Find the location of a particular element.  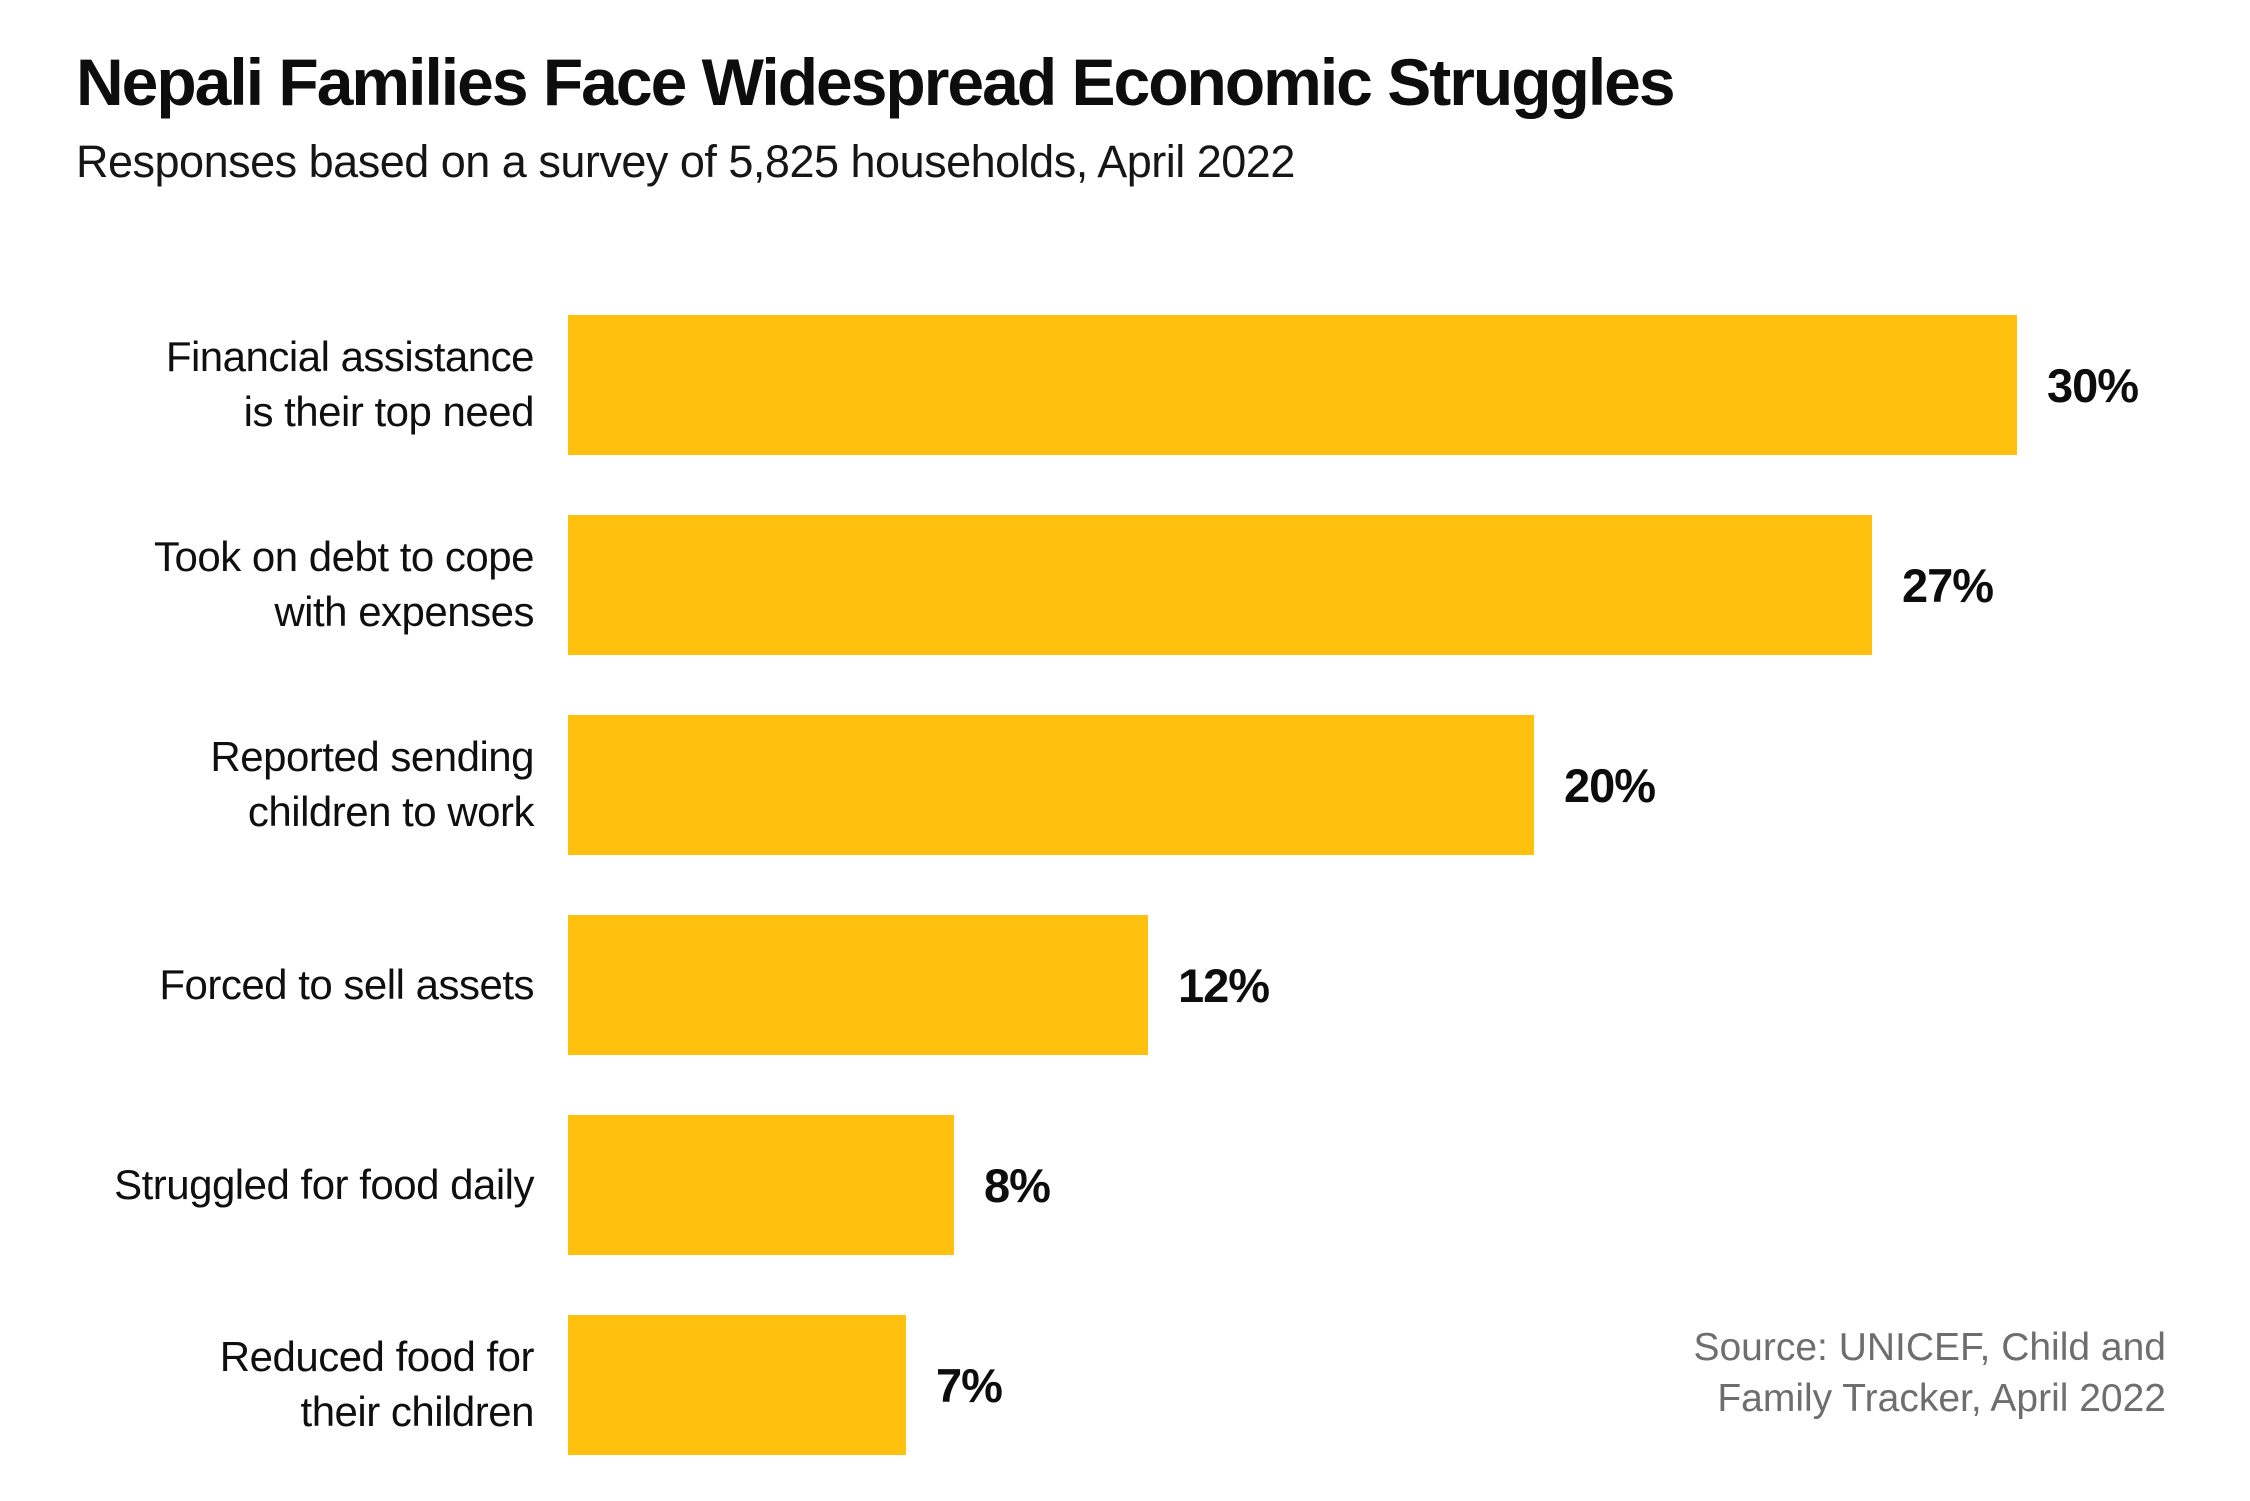

bar-row-reduced-food: Reduced food for their children 7% is located at coordinates (1125, 1385).